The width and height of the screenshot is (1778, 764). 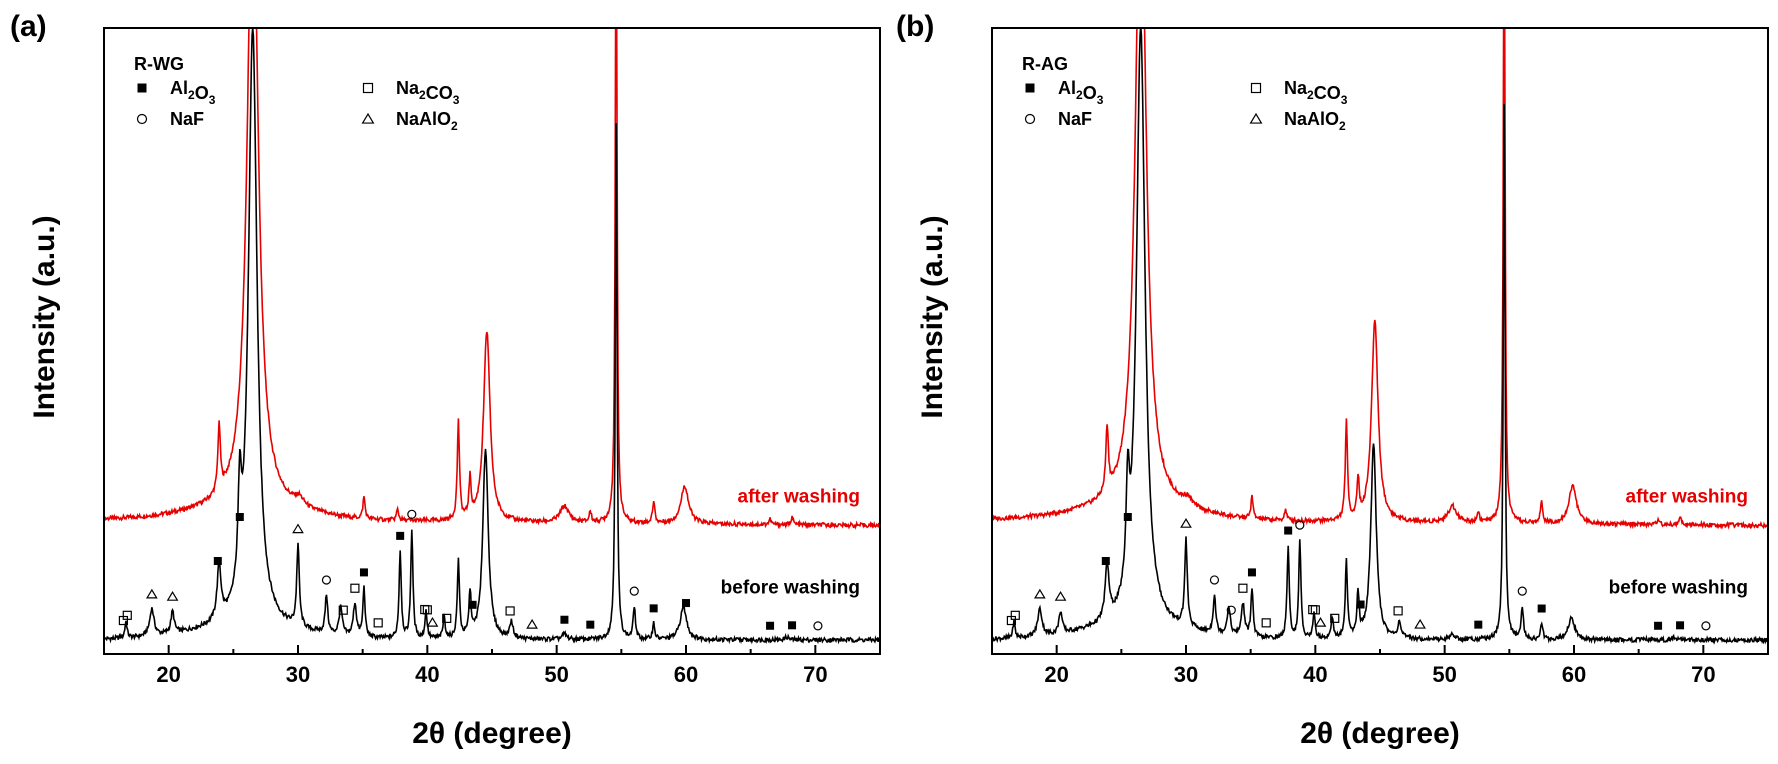 I want to click on panel-label: (b), so click(x=915, y=26).